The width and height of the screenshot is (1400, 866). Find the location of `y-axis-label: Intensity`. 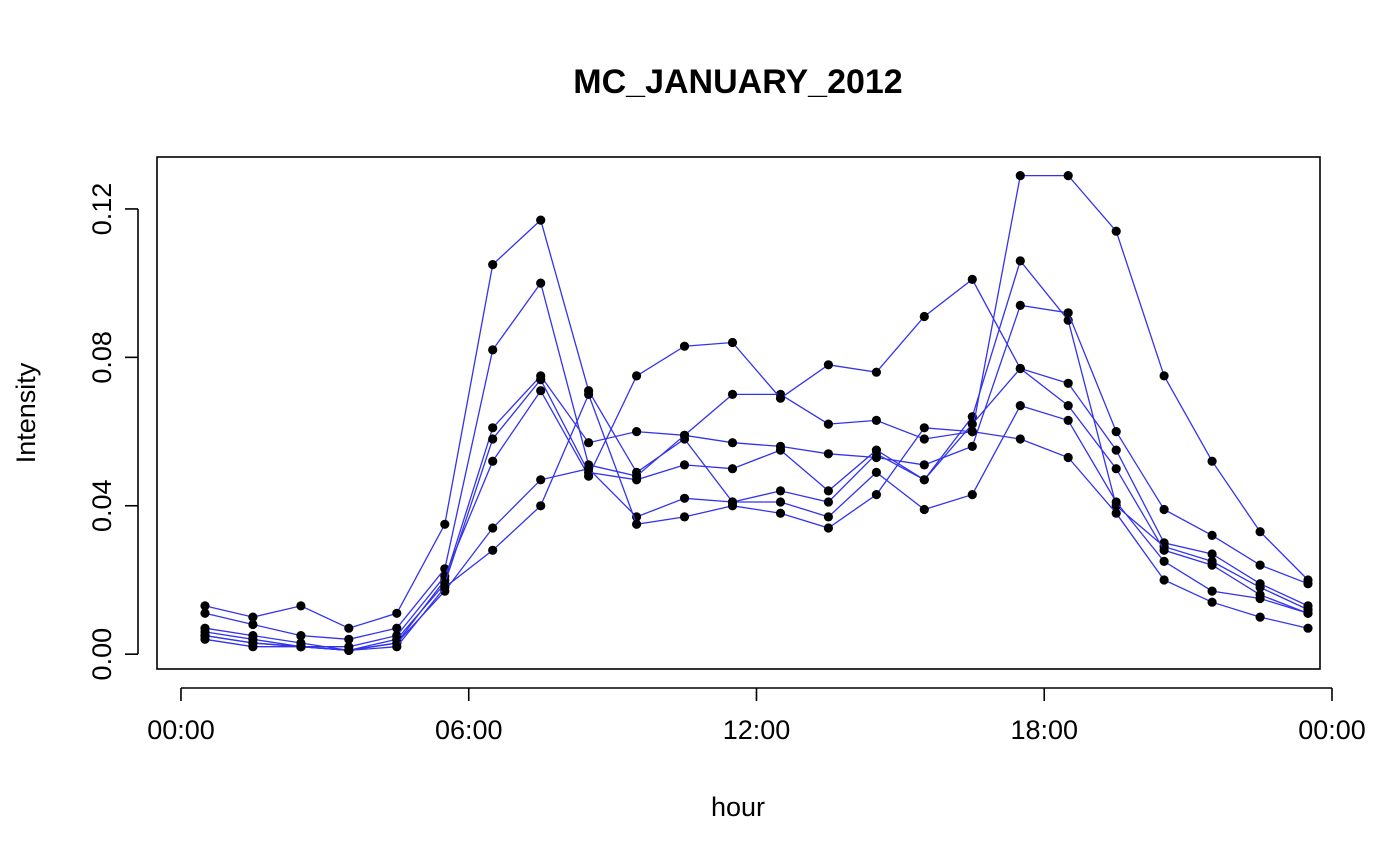

y-axis-label: Intensity is located at coordinates (26, 412).